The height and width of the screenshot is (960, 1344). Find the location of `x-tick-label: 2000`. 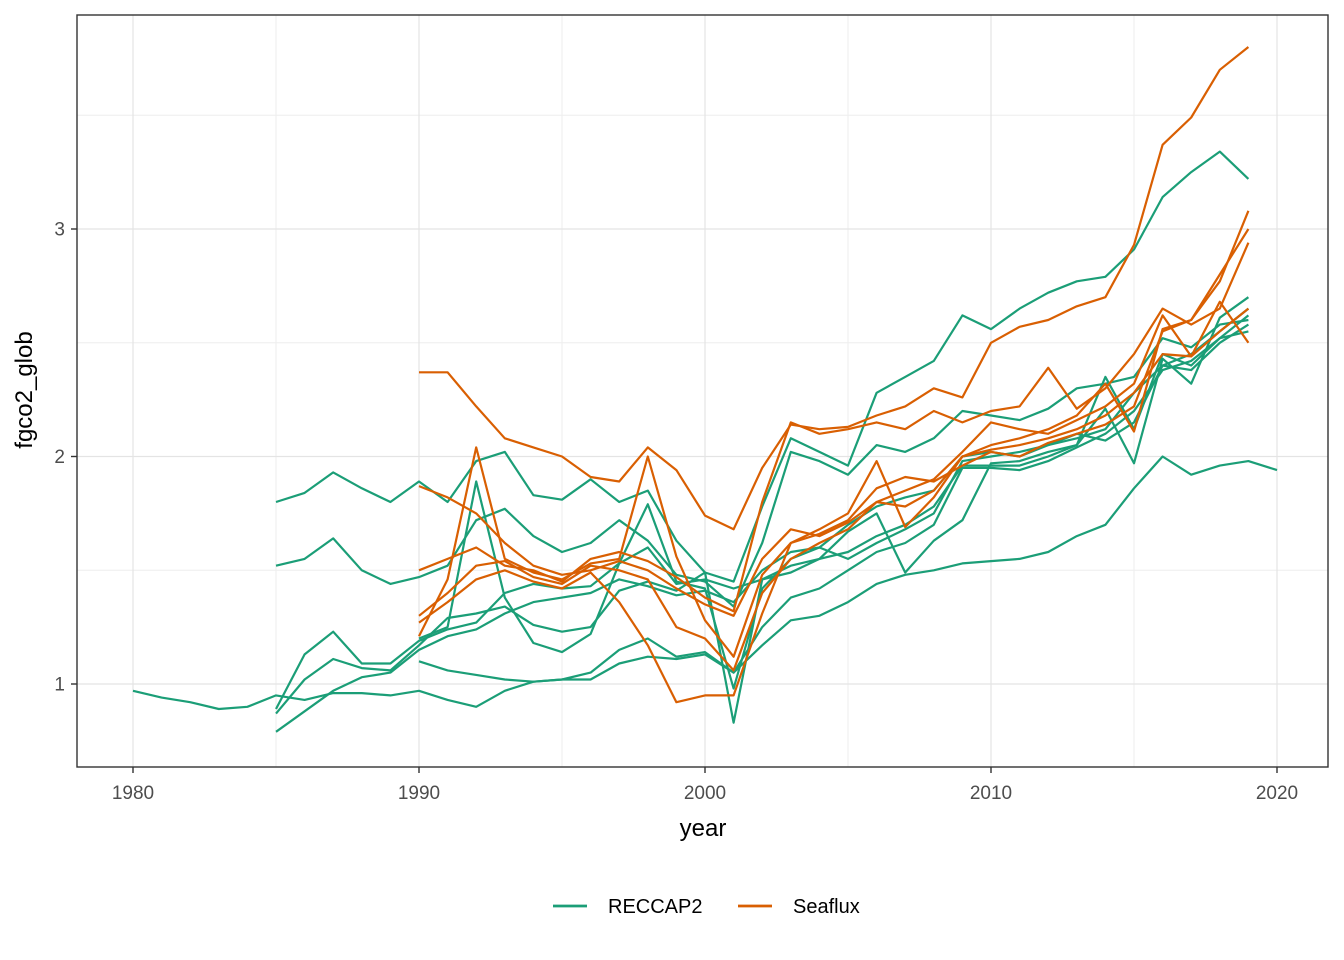

x-tick-label: 2000 is located at coordinates (705, 793).